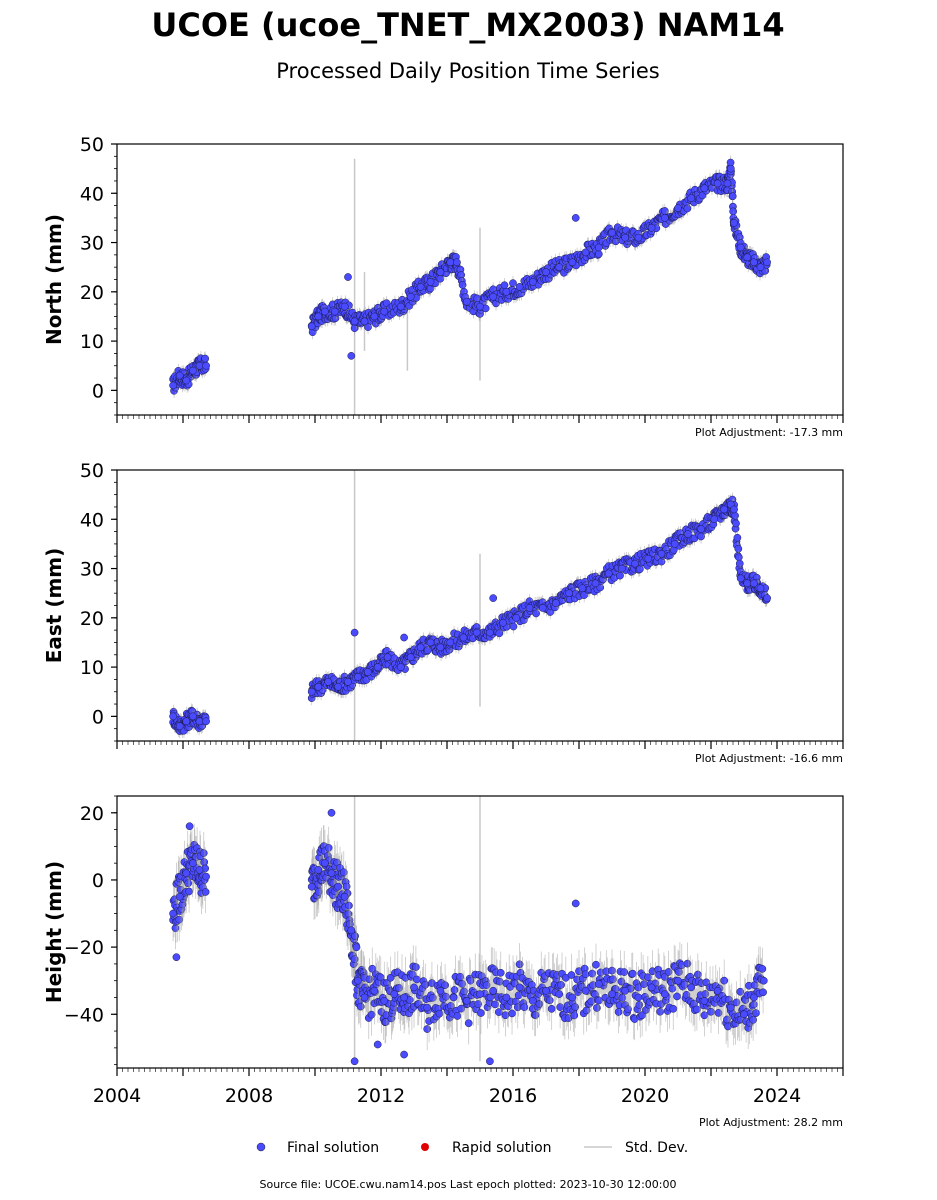 This screenshot has width=937, height=1200. What do you see at coordinates (261, 1147) in the screenshot?
I see `legend-final-marker` at bounding box center [261, 1147].